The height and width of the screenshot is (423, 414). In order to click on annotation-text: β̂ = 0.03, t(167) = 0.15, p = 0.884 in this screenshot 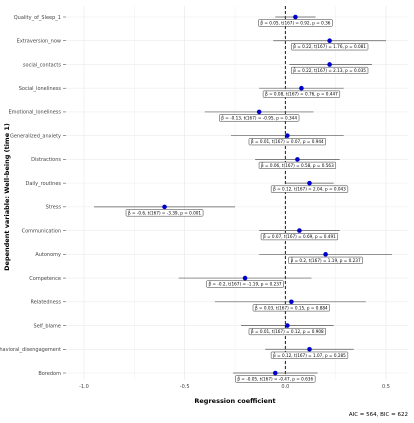, I will do `click(291, 307)`.